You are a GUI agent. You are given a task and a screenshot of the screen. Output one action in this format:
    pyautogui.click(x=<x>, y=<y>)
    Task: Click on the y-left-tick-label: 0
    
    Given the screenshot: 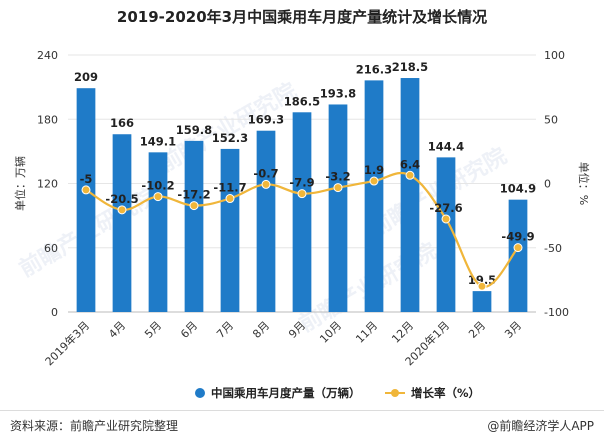 What is the action you would take?
    pyautogui.click(x=54, y=312)
    